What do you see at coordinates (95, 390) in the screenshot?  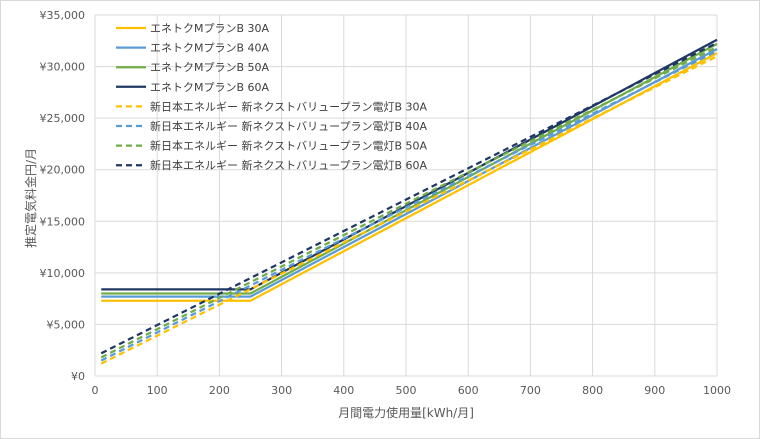 I see `x-tick-label: 0` at bounding box center [95, 390].